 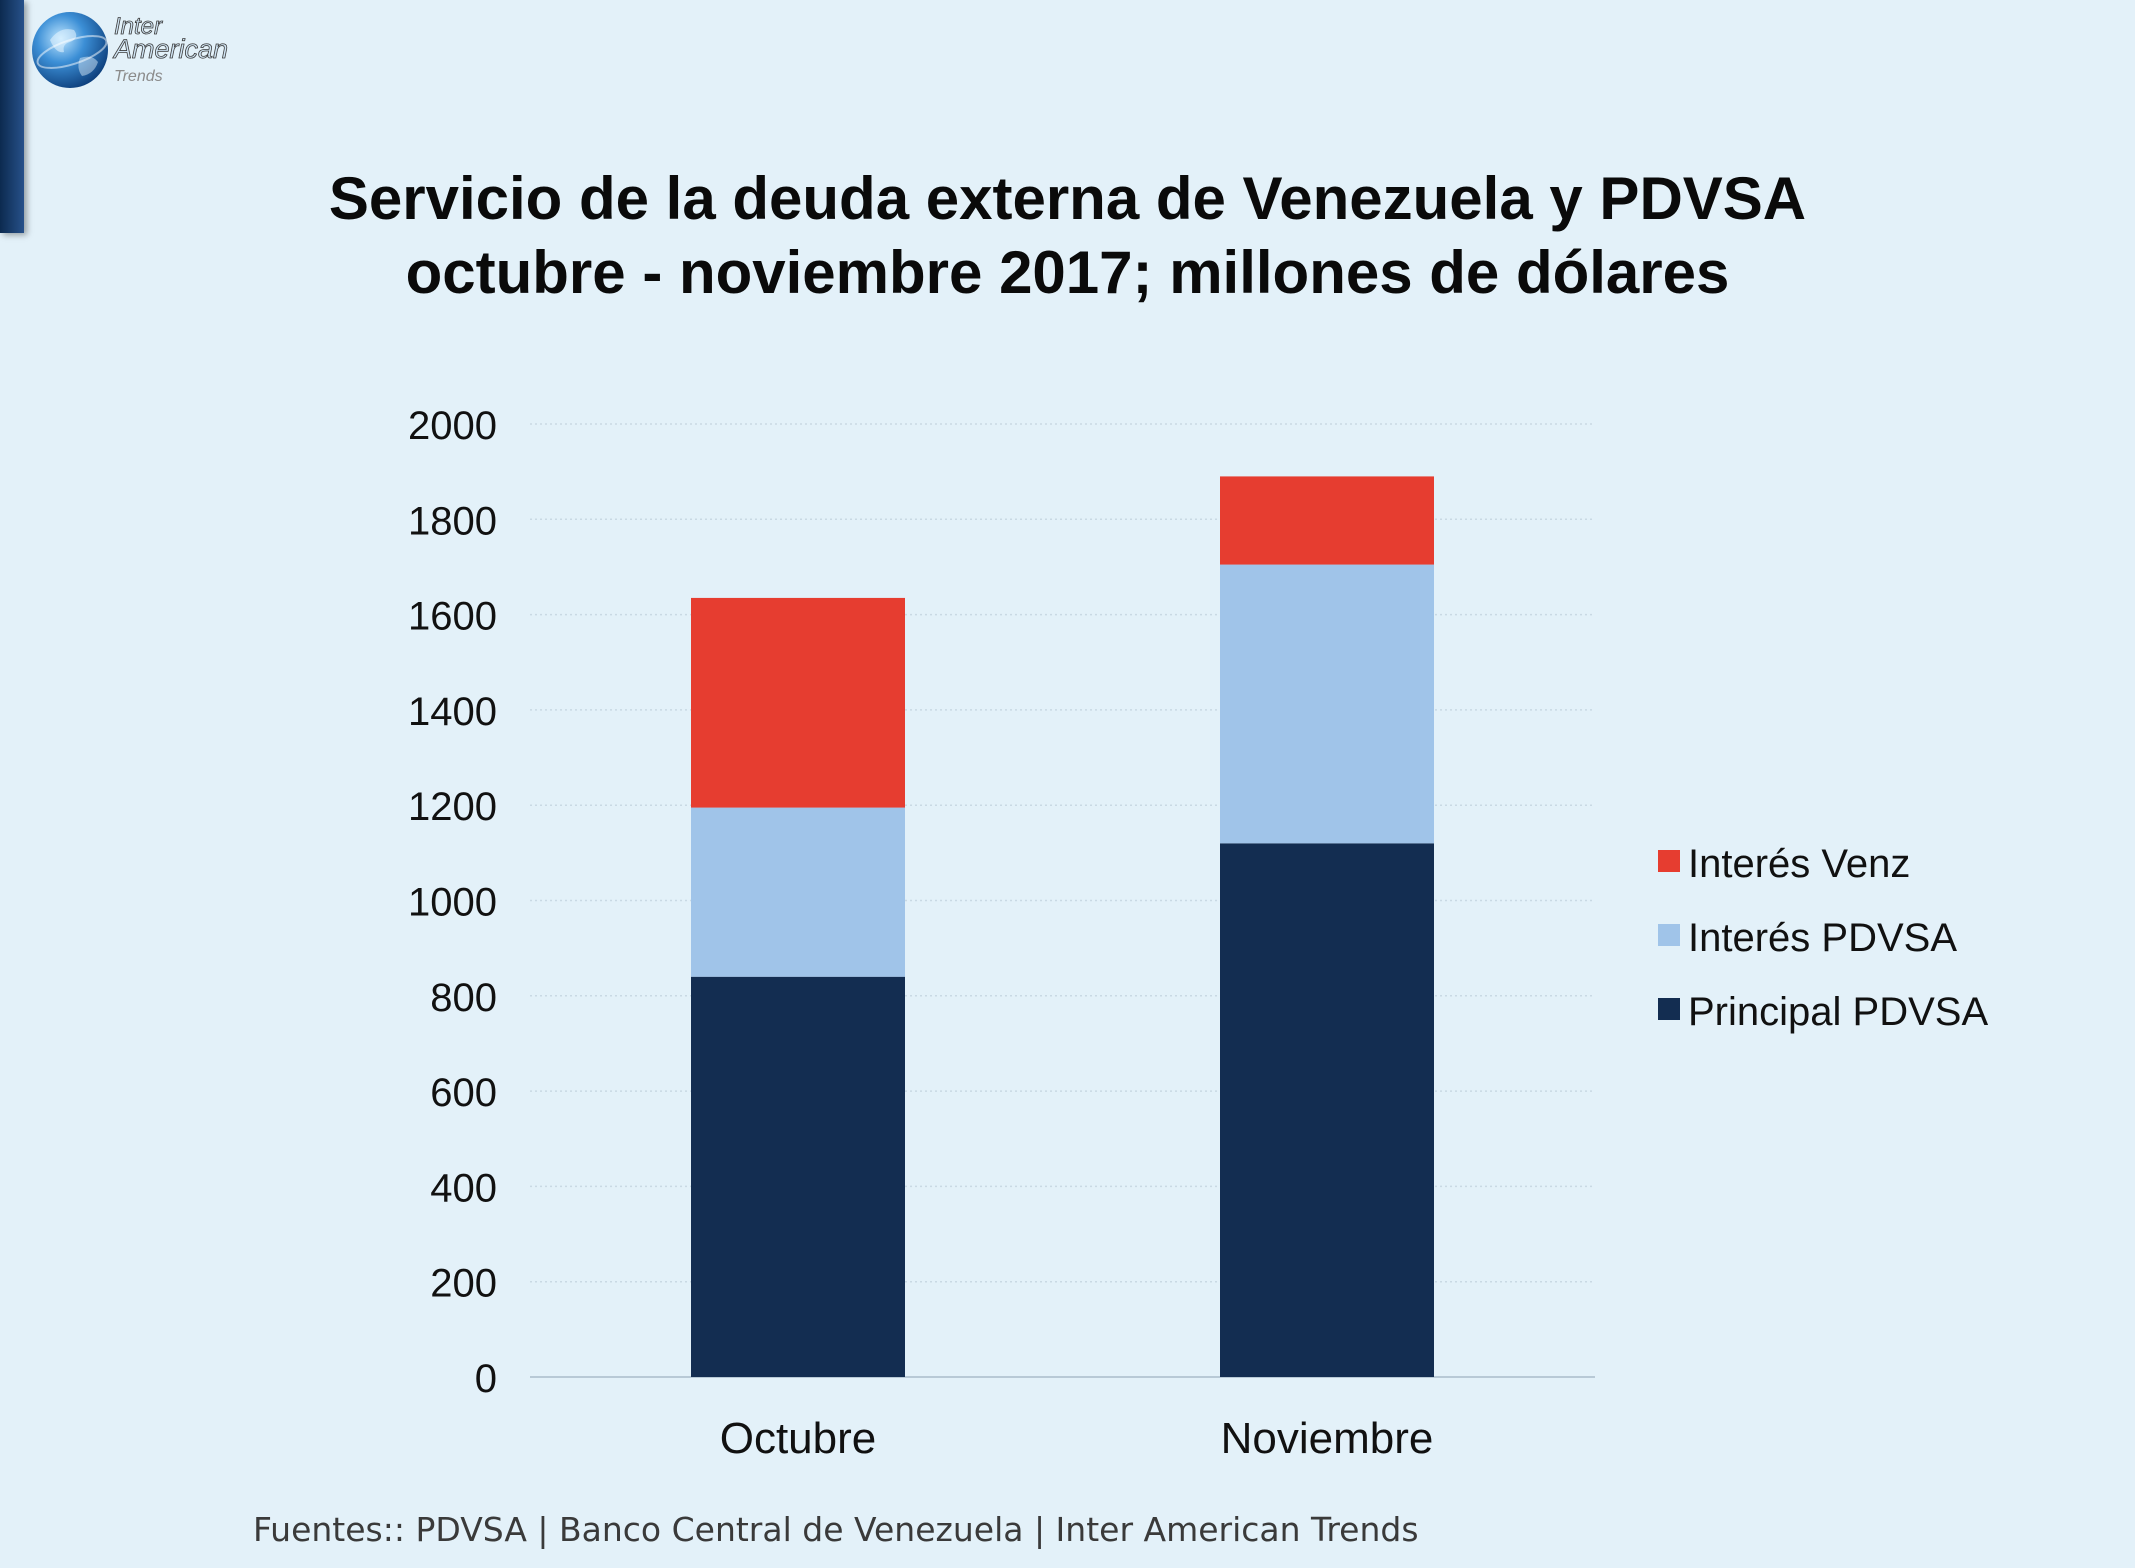 I want to click on y-tick-label: 0, so click(x=486, y=1379).